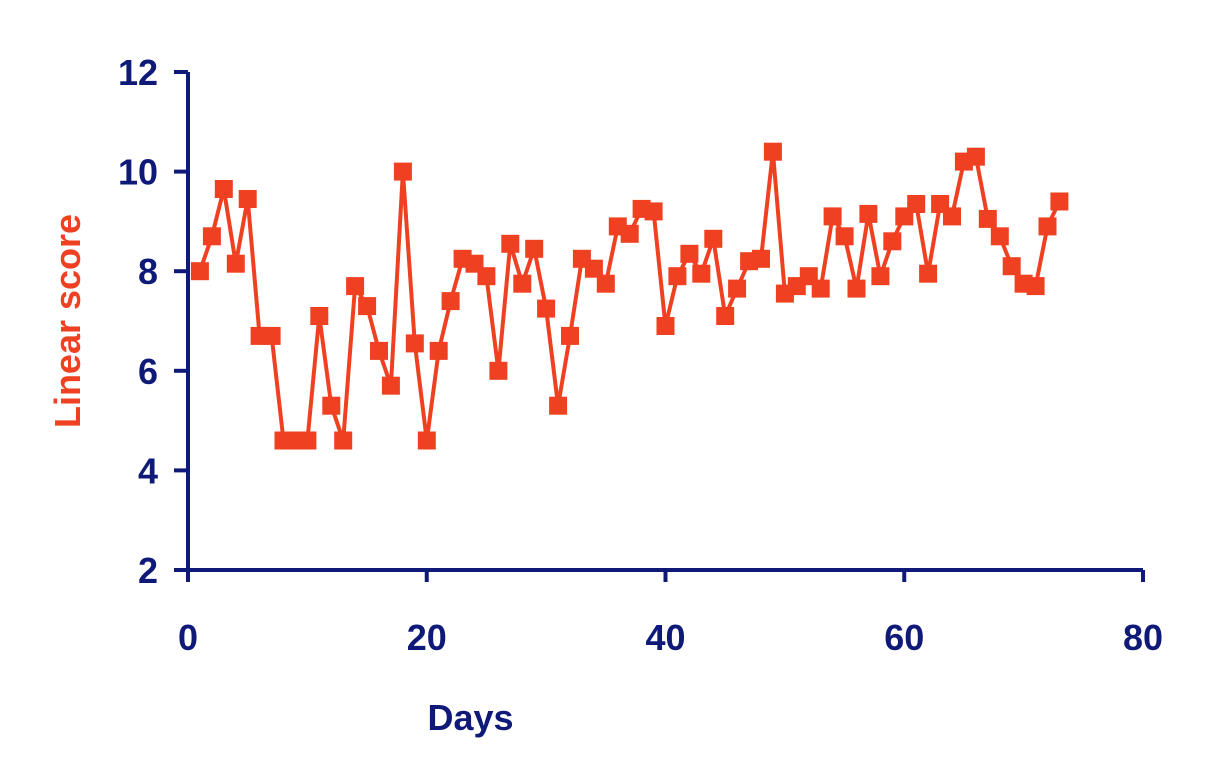  Describe the element at coordinates (1143, 637) in the screenshot. I see `x-tick-label: 80` at that location.